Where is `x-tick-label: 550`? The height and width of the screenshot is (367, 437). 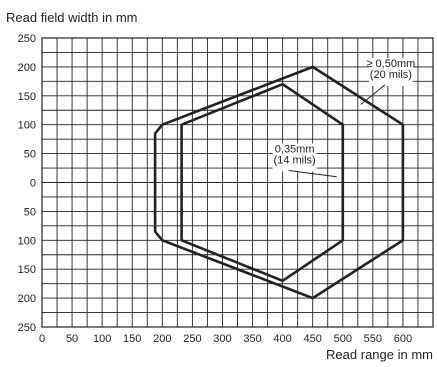 x-tick-label: 550 is located at coordinates (373, 339).